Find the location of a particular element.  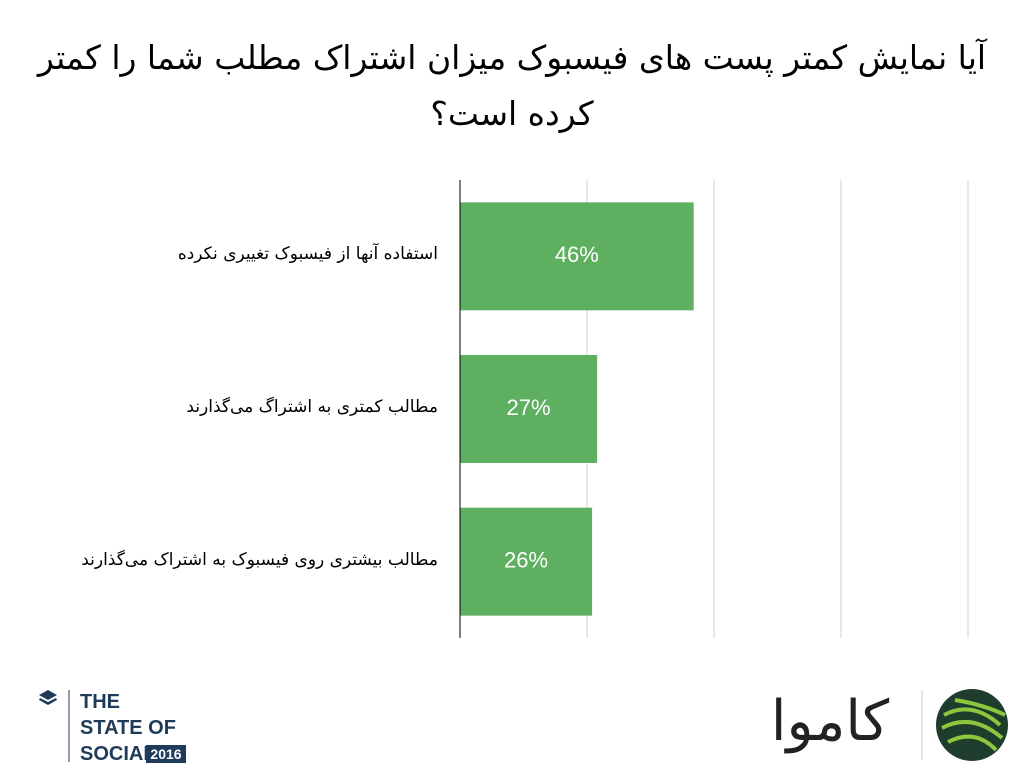

brand-text: STATE OF is located at coordinates (128, 728).